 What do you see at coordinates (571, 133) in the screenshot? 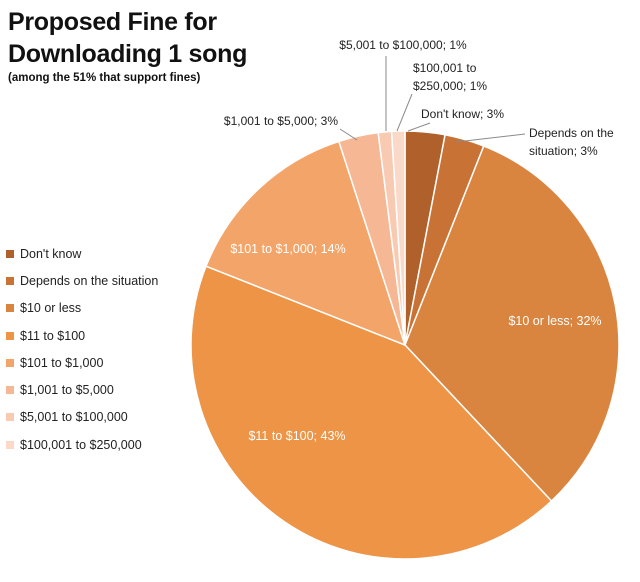
I see `data-label-1-line-0: Depends on the` at bounding box center [571, 133].